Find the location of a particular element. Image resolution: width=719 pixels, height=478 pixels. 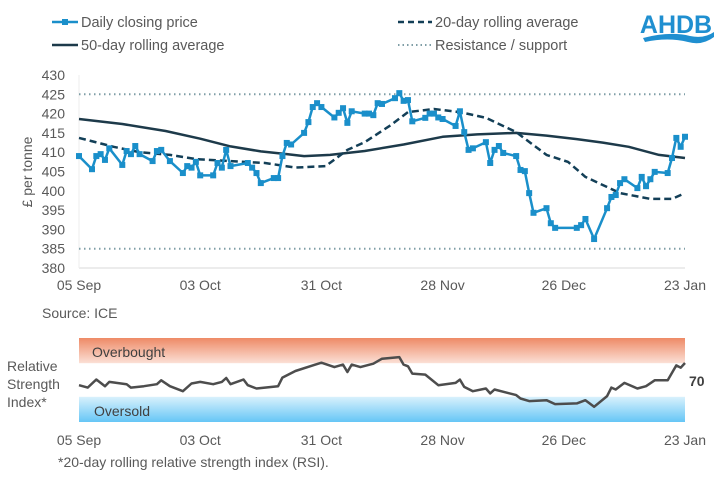

y-tick-label: 415 is located at coordinates (54, 133).